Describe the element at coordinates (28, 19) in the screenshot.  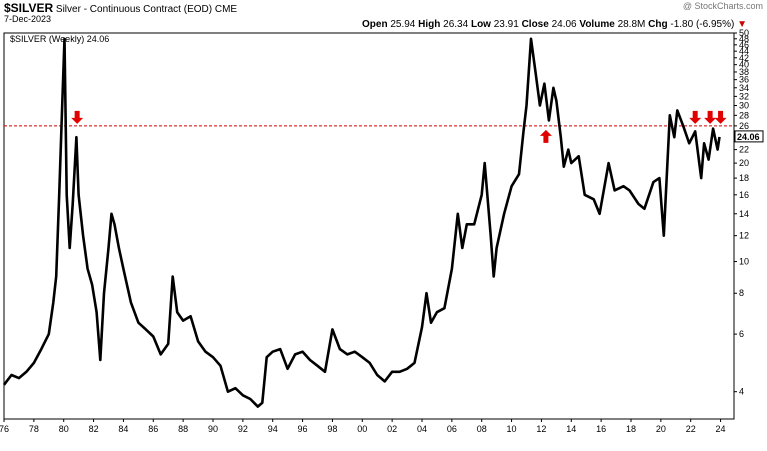
I see `date-label: 7-Dec-2023` at that location.